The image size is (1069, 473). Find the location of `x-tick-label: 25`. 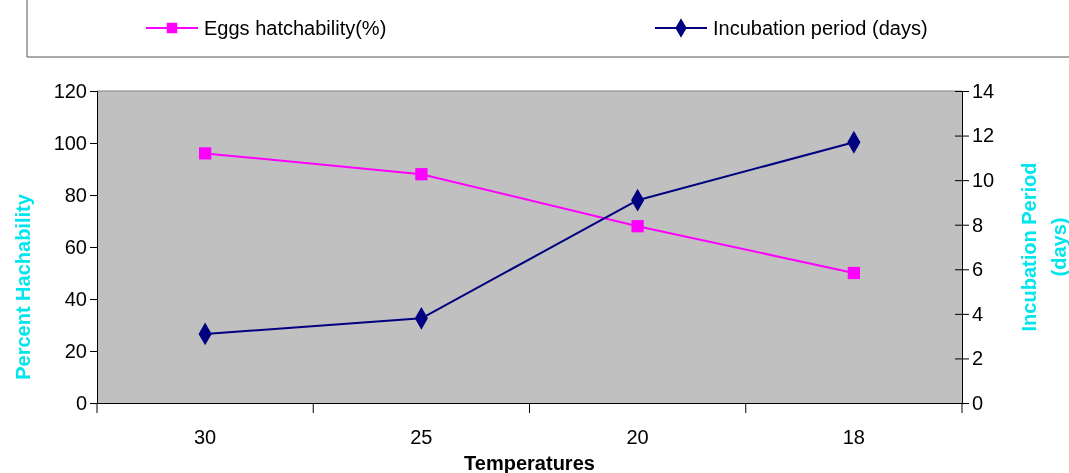

x-tick-label: 25 is located at coordinates (421, 437).